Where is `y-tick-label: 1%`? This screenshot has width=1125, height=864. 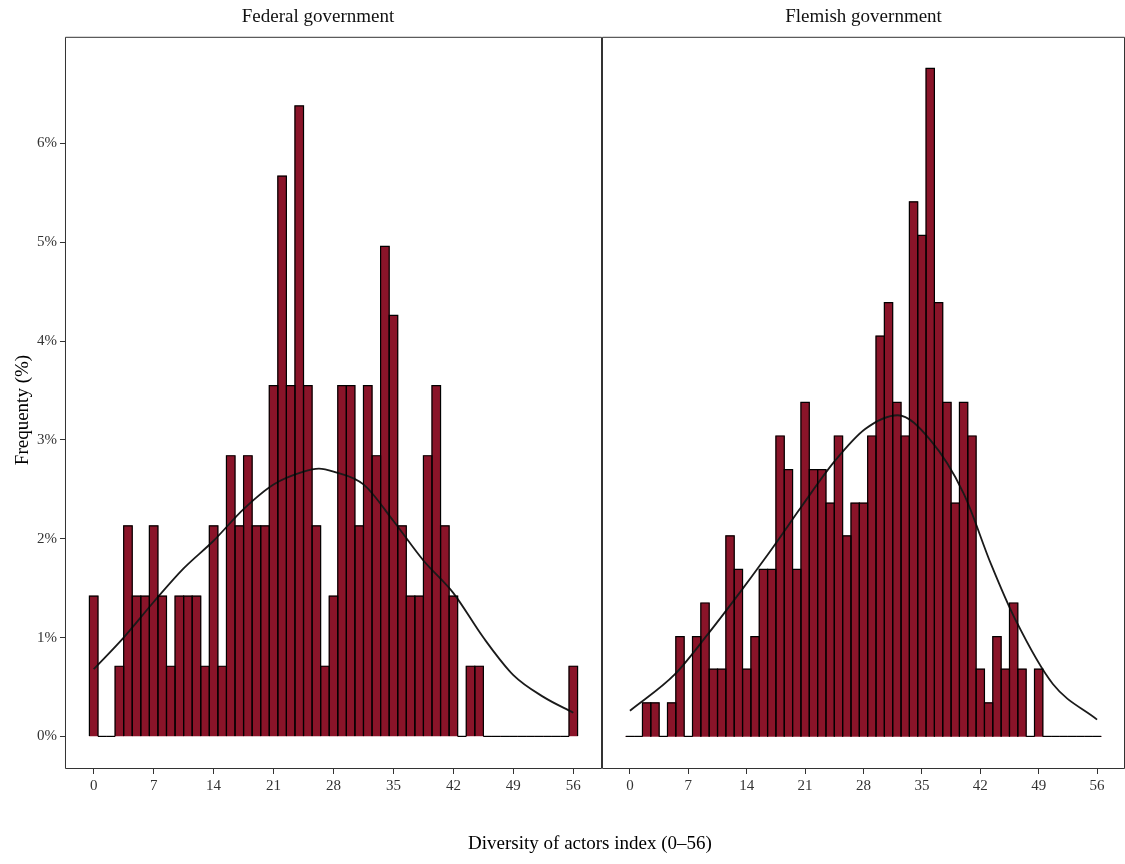
y-tick-label: 1% is located at coordinates (47, 636).